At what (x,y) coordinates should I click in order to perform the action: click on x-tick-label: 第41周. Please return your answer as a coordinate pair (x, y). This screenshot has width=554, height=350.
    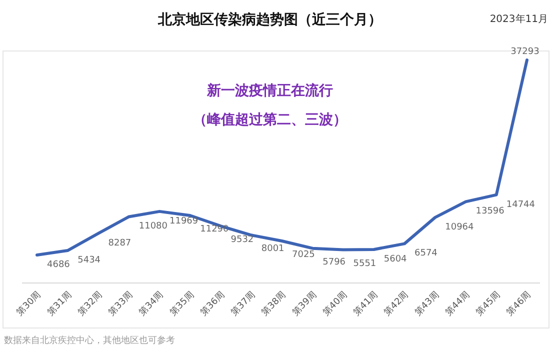
    Looking at the image, I should click on (365, 303).